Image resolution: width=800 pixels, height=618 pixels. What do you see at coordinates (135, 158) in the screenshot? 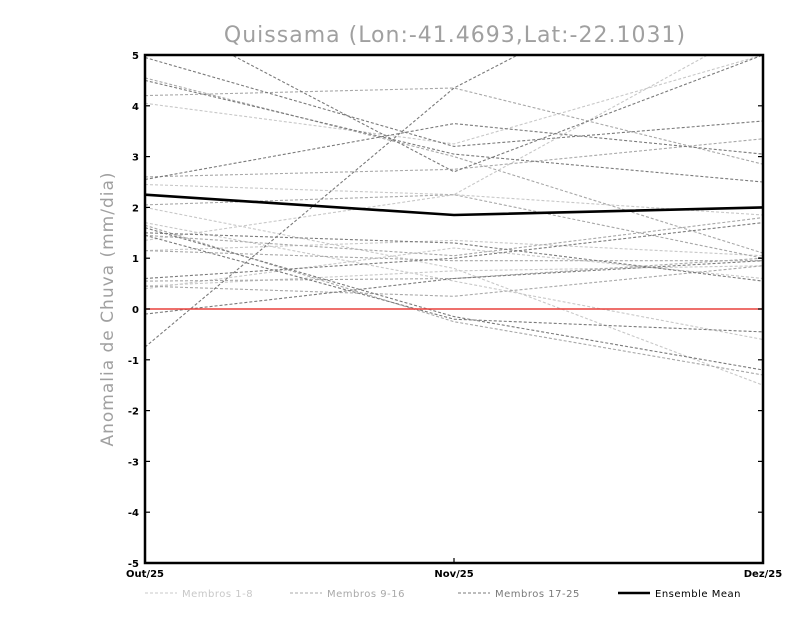
I see `y-tick-label: 3` at bounding box center [135, 158].